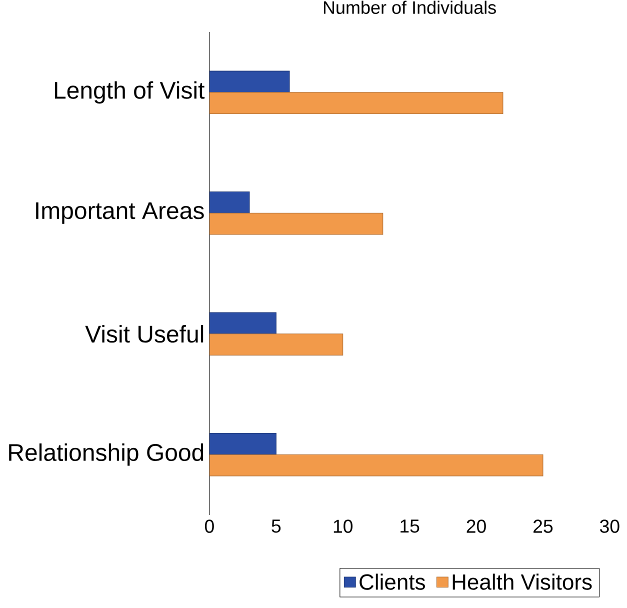  What do you see at coordinates (276, 526) in the screenshot?
I see `x-tick-label: 5` at bounding box center [276, 526].